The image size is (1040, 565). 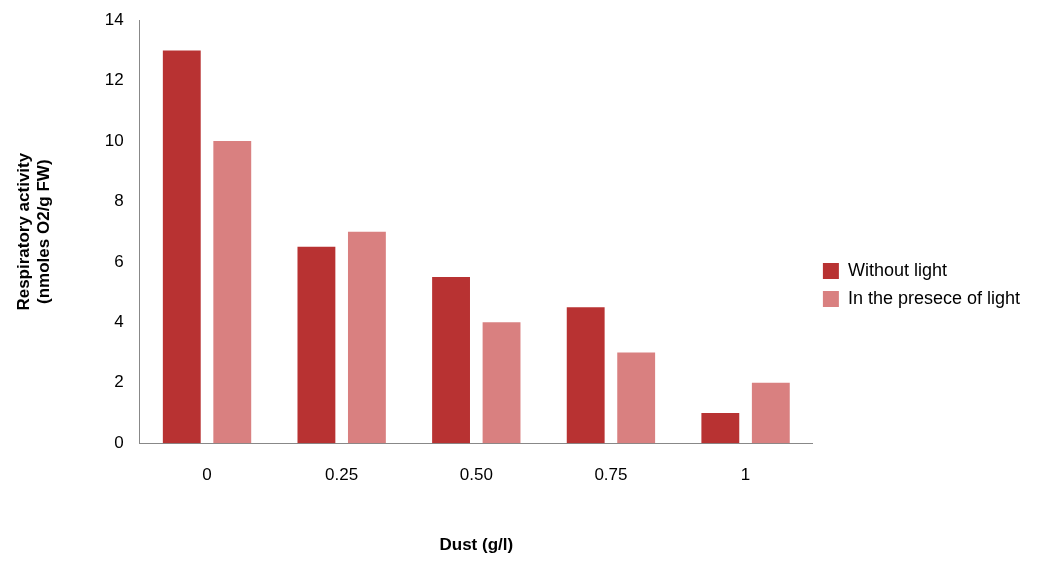 I want to click on y-axis-title: Respiratory activity (nmoles O2/g FW), so click(x=33, y=231).